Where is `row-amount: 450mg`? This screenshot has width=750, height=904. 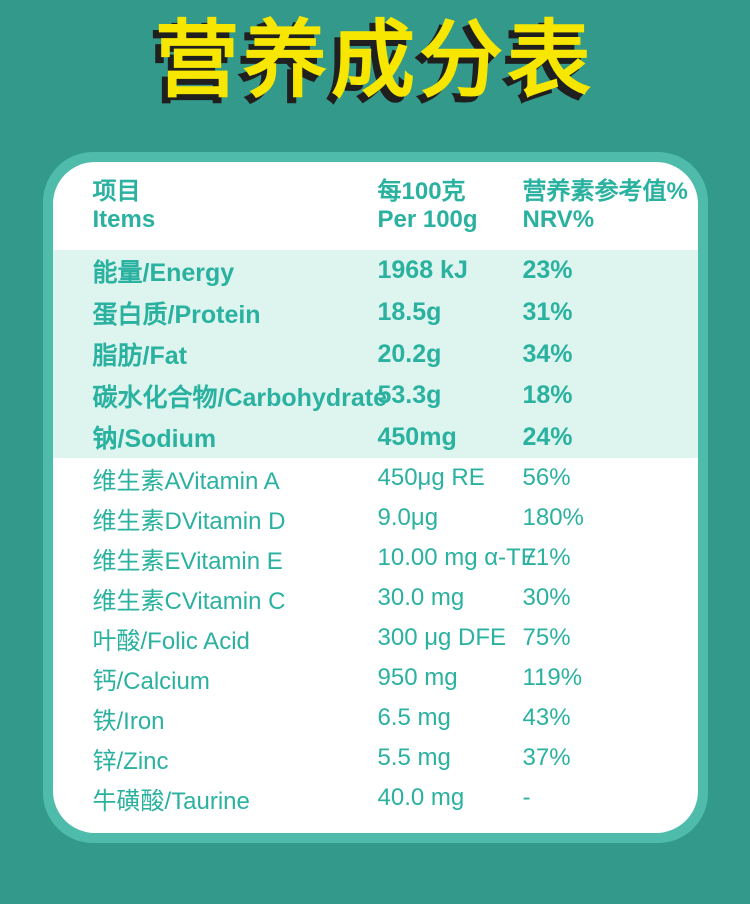
row-amount: 450mg is located at coordinates (417, 436).